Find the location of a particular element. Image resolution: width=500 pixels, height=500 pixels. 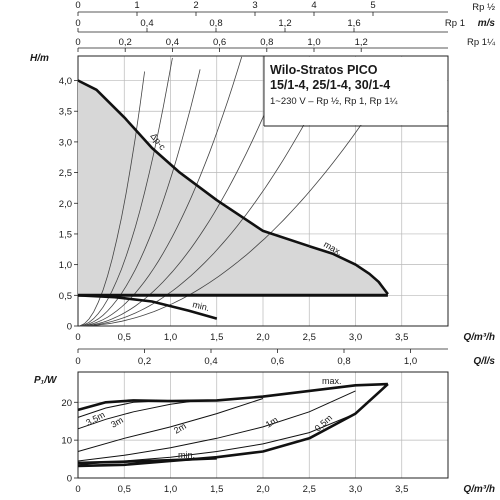

flow-ls-unit: Q/l/s is located at coordinates (484, 361).